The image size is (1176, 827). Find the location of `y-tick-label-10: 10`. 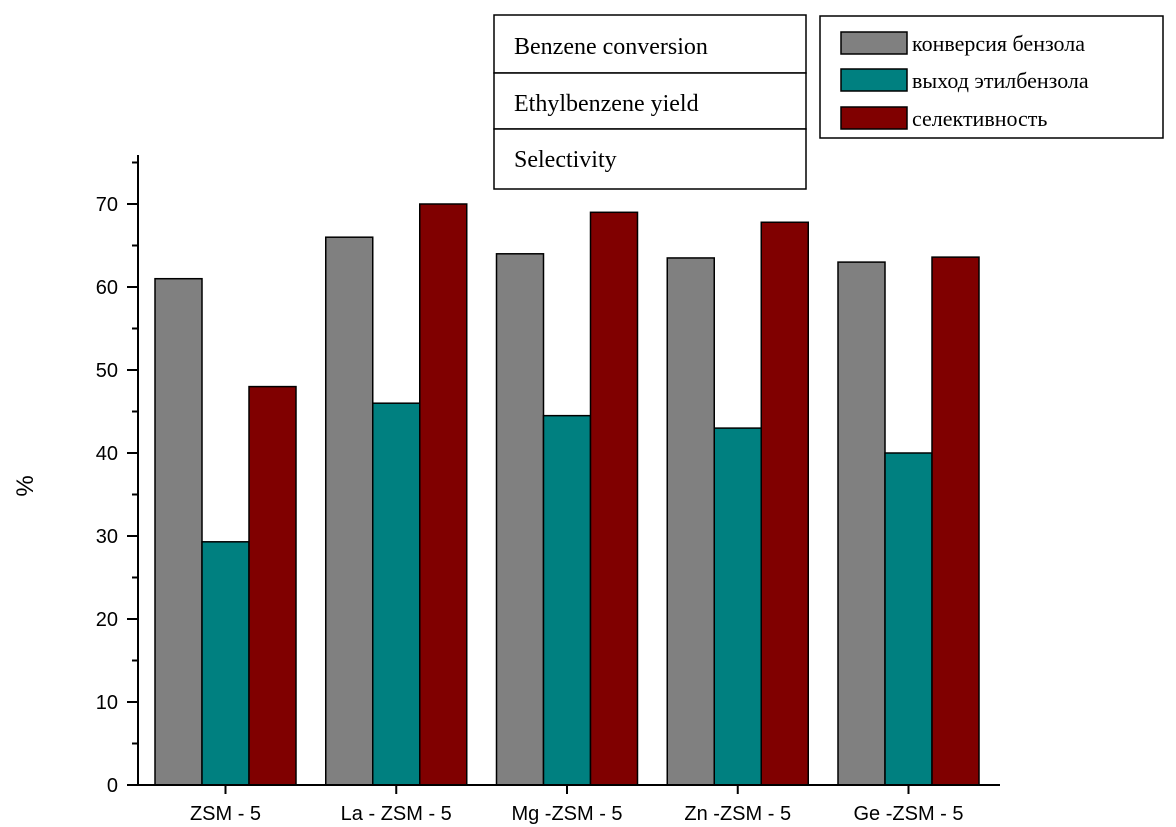

y-tick-label-10: 10 is located at coordinates (107, 703).